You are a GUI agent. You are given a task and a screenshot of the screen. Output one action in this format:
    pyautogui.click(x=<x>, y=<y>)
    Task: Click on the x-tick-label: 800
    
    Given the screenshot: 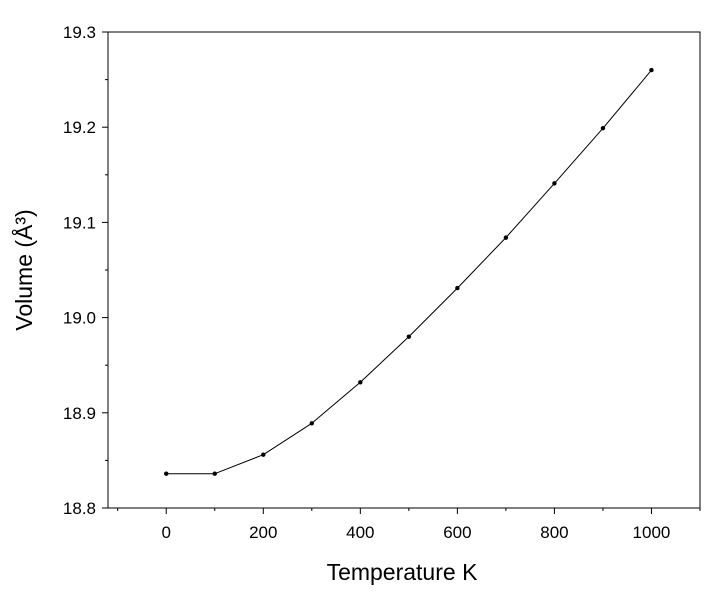 What is the action you would take?
    pyautogui.click(x=554, y=532)
    